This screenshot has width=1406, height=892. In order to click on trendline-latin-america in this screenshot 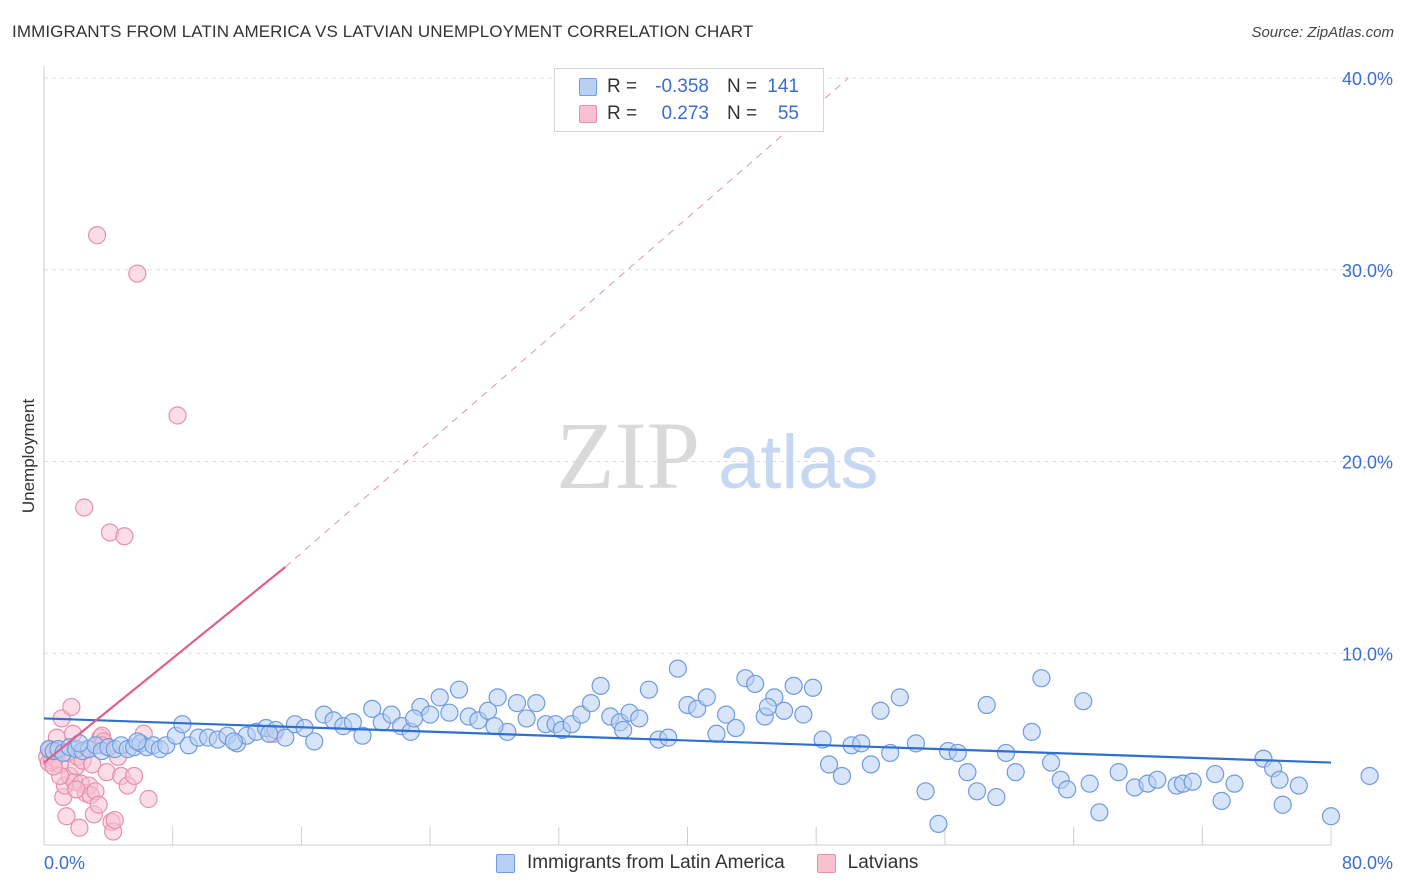, I will do `click(687, 740)`.